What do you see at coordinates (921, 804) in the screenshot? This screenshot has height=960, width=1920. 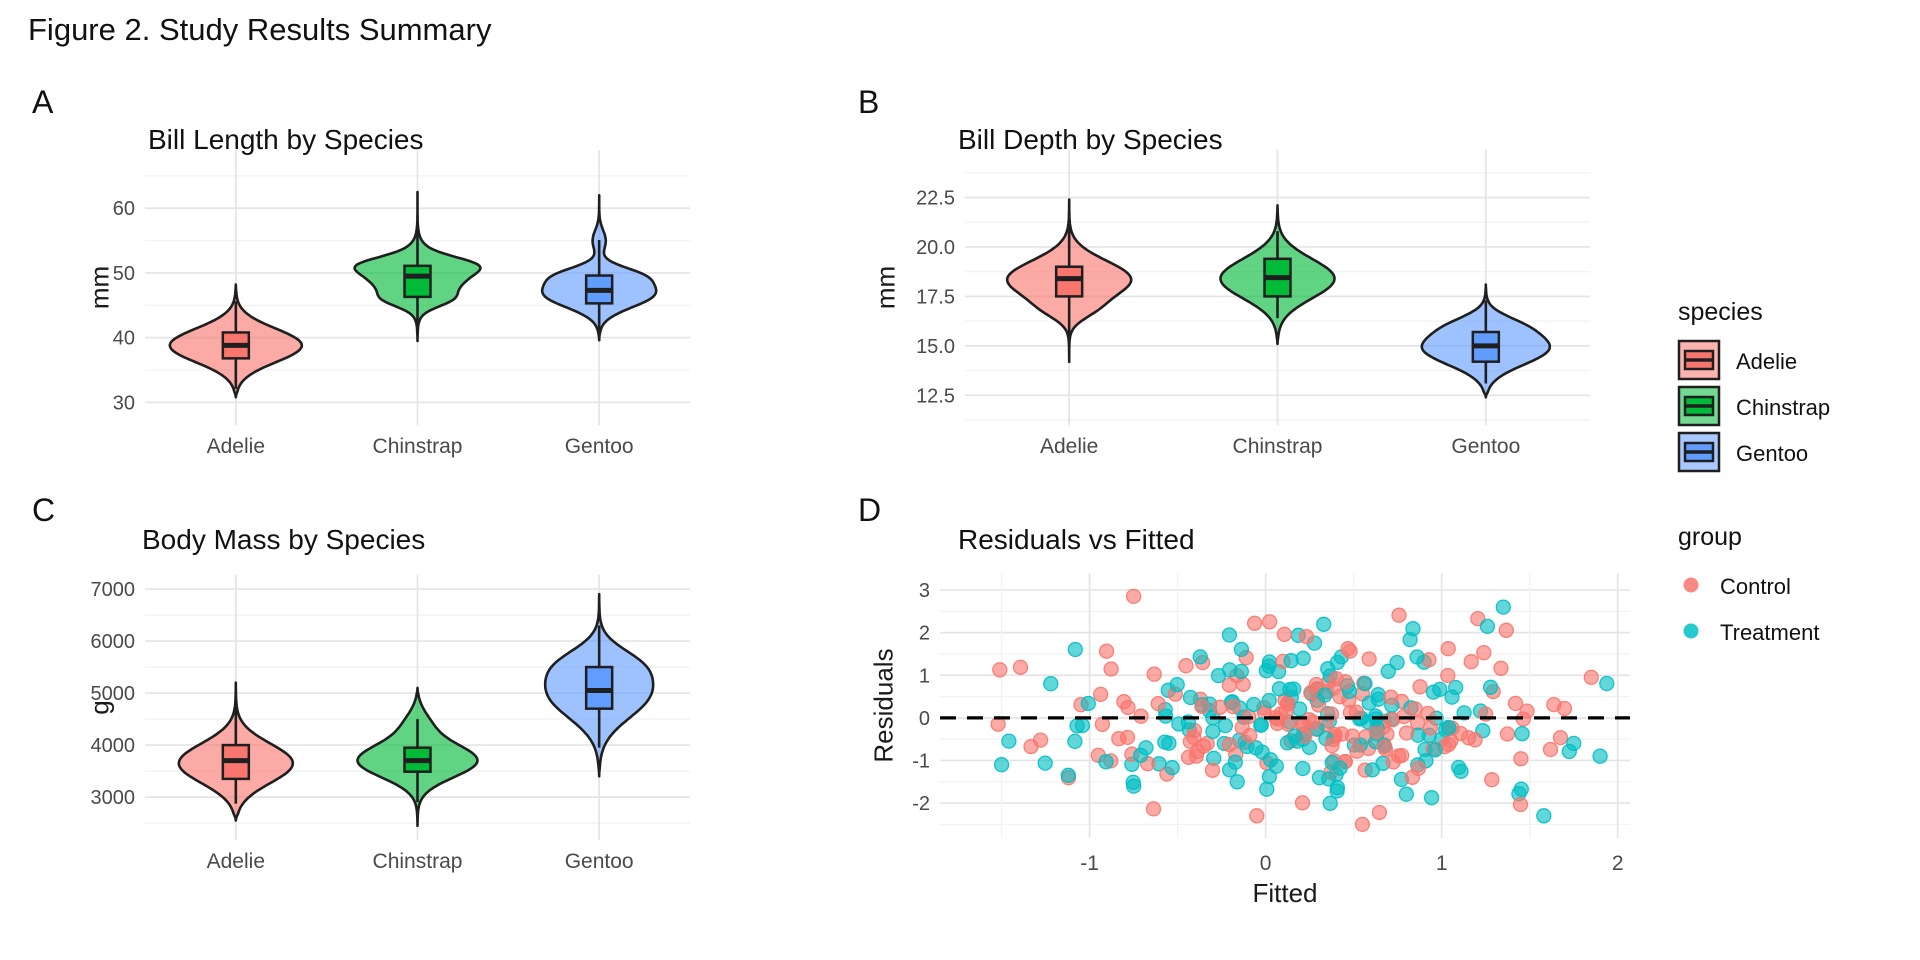 I see `svg-text: -2` at bounding box center [921, 804].